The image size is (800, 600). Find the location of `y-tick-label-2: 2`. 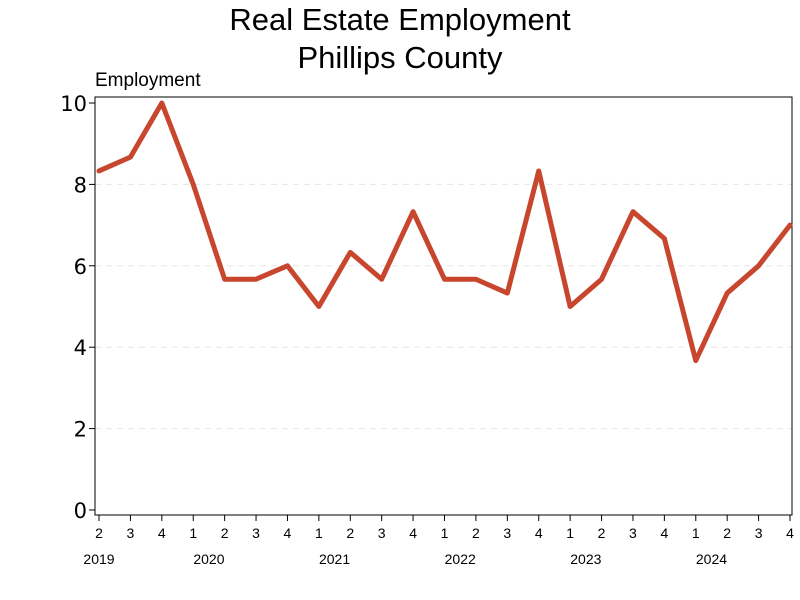

y-tick-label-2: 2 is located at coordinates (80, 430).